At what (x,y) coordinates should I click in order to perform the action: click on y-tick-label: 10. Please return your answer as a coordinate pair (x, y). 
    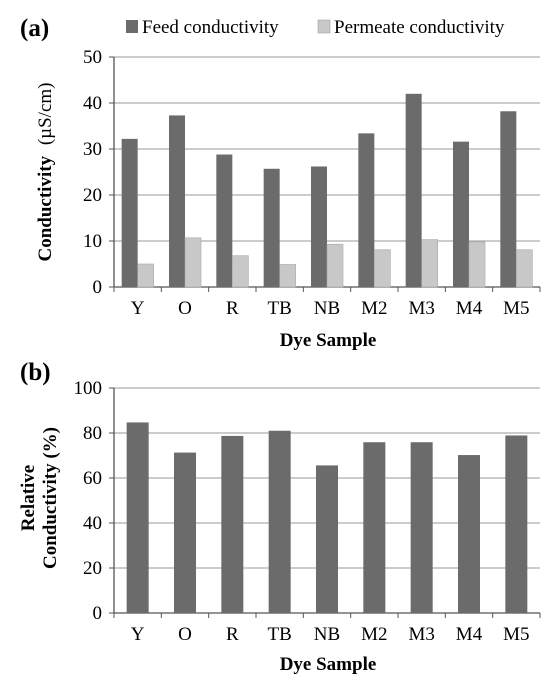
    Looking at the image, I should click on (92, 241).